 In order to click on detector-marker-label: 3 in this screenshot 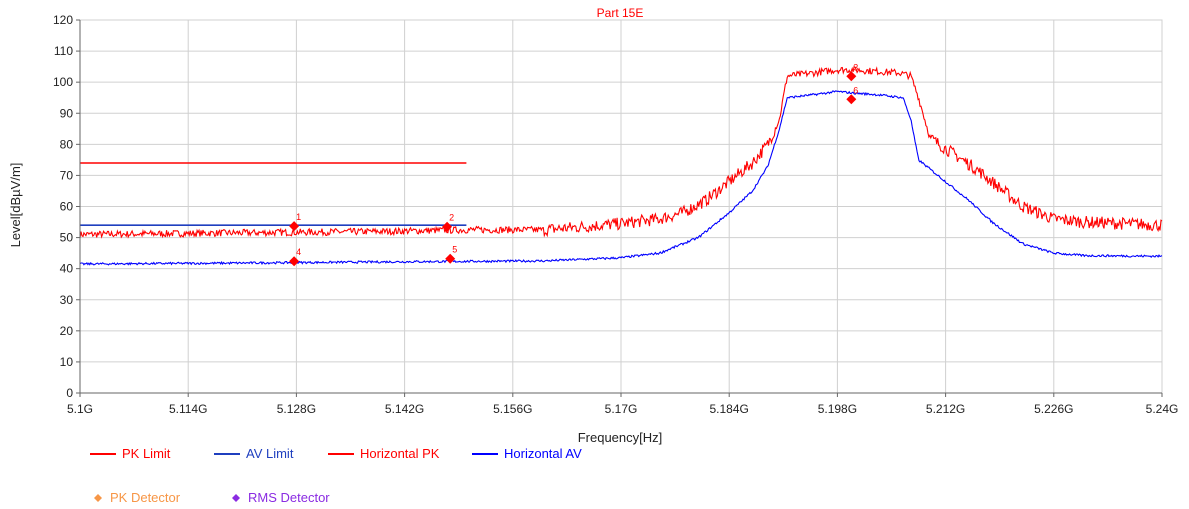, I will do `click(855, 67)`.